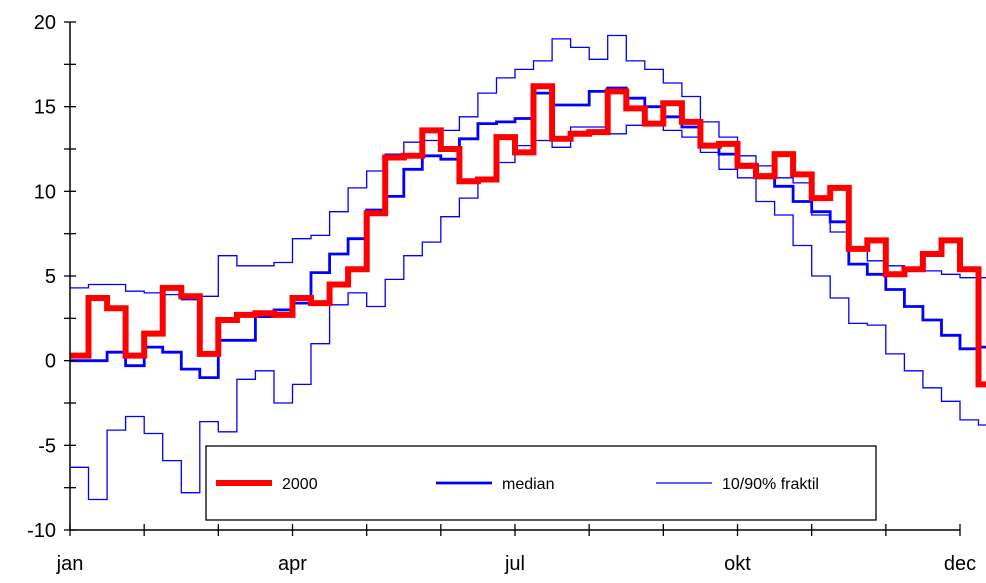 The height and width of the screenshot is (583, 986). What do you see at coordinates (528, 484) in the screenshot?
I see `legend-label: median` at bounding box center [528, 484].